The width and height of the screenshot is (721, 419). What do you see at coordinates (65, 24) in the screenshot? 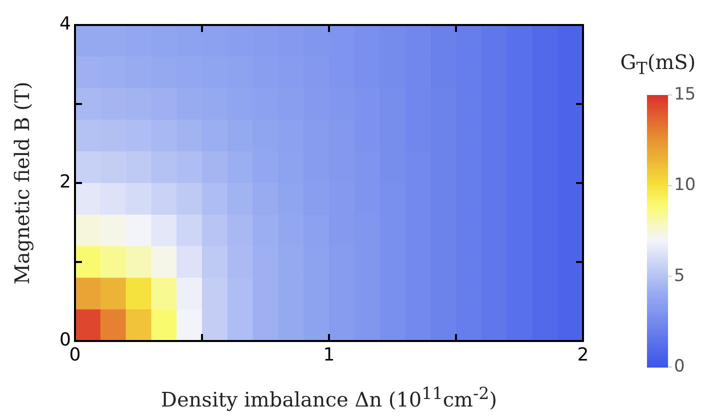
I see `y-tick-label: 4` at bounding box center [65, 24].